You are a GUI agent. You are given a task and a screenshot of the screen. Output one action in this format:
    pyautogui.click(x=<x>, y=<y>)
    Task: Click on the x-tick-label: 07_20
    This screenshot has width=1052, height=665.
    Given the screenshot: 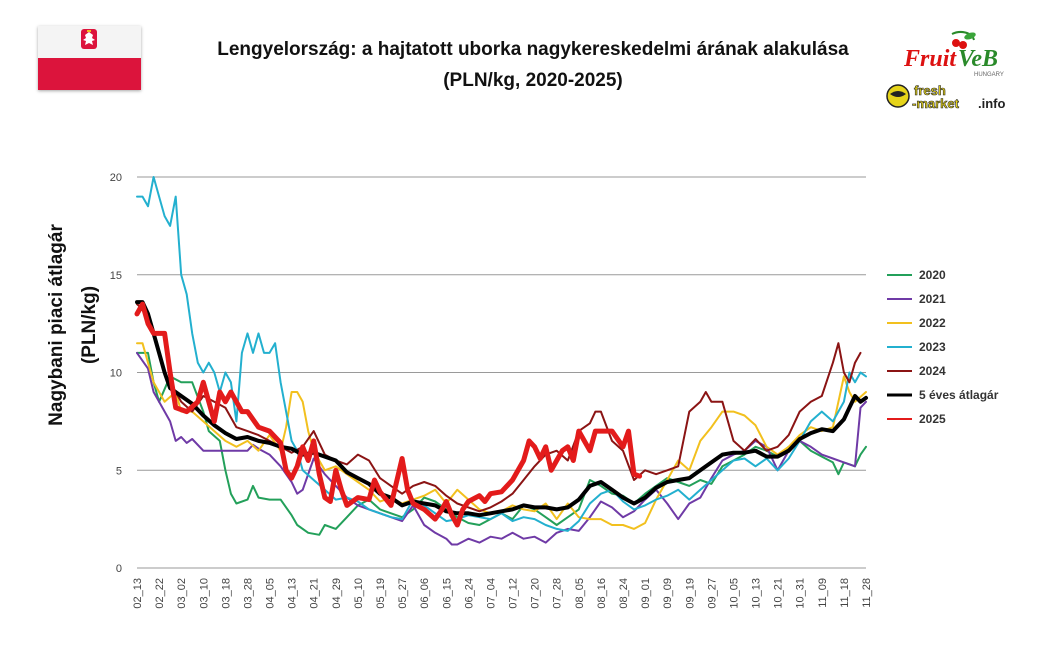 What is the action you would take?
    pyautogui.click(x=536, y=593)
    